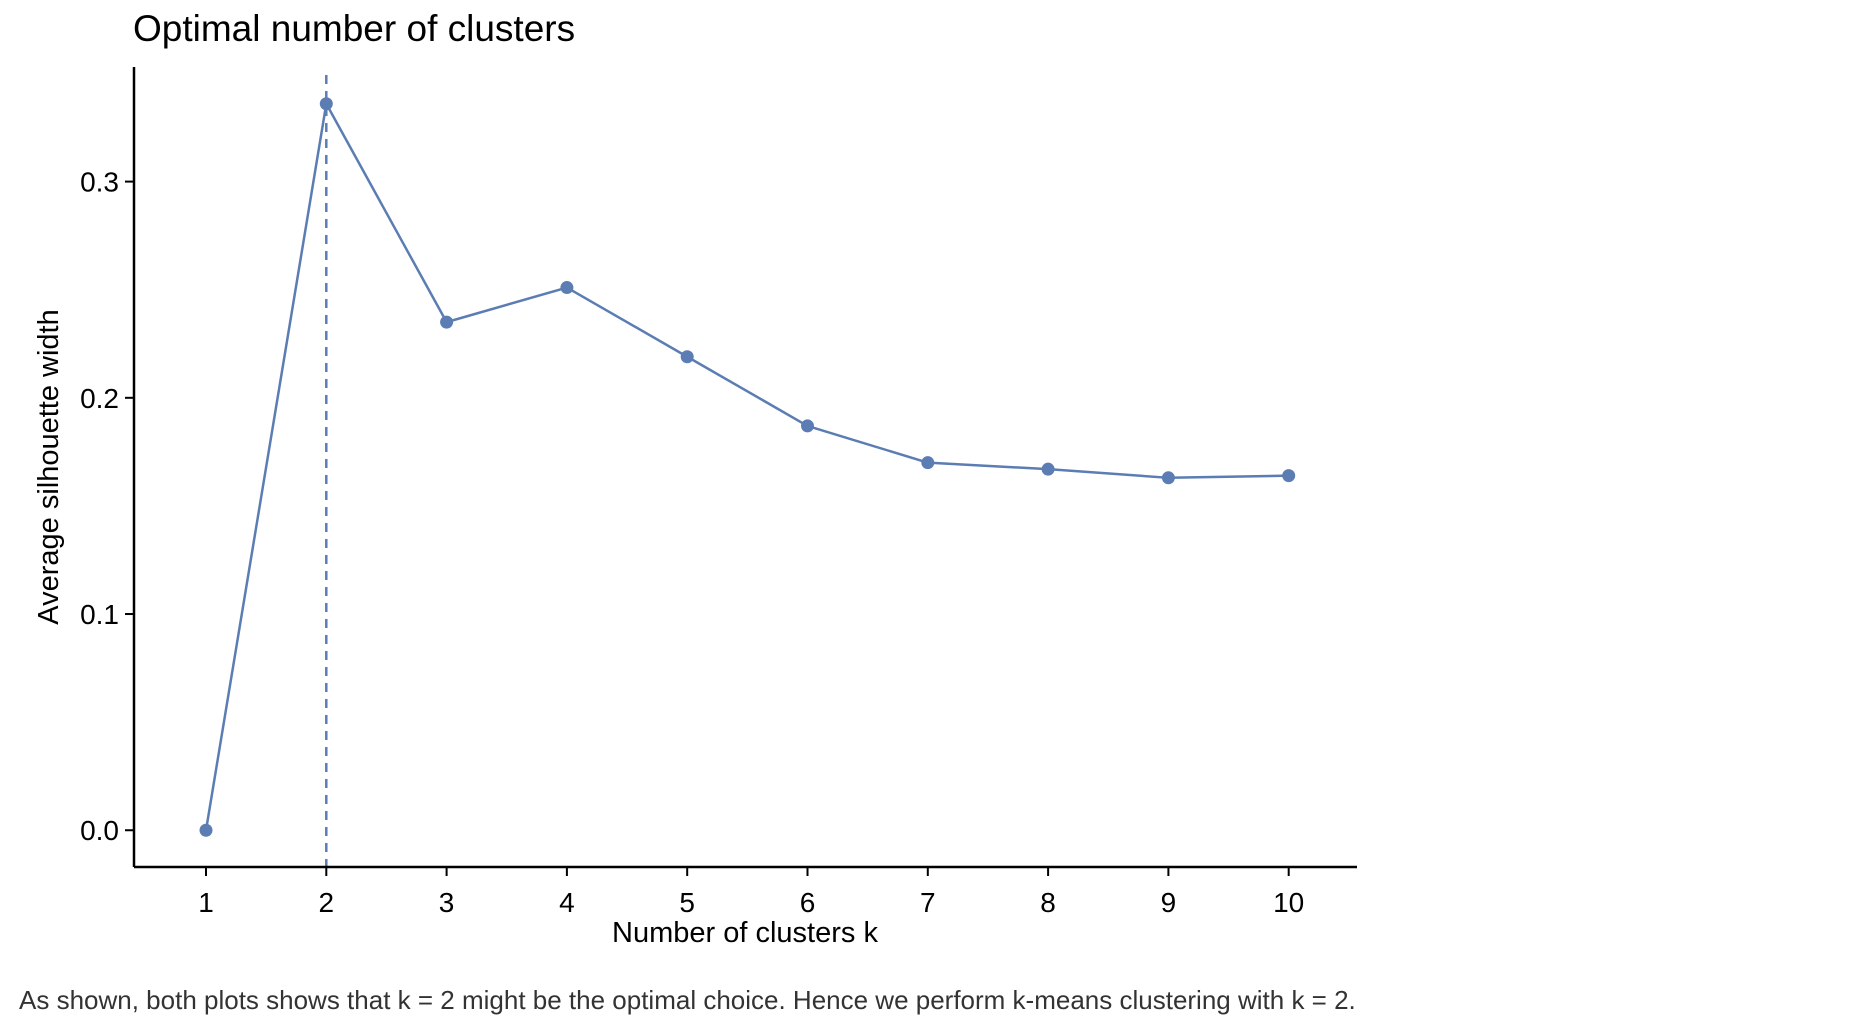 Image resolution: width=1852 pixels, height=1034 pixels. What do you see at coordinates (107, 506) in the screenshot?
I see `y-axis-ticks: 0.0 0.1 0.2 0.3` at bounding box center [107, 506].